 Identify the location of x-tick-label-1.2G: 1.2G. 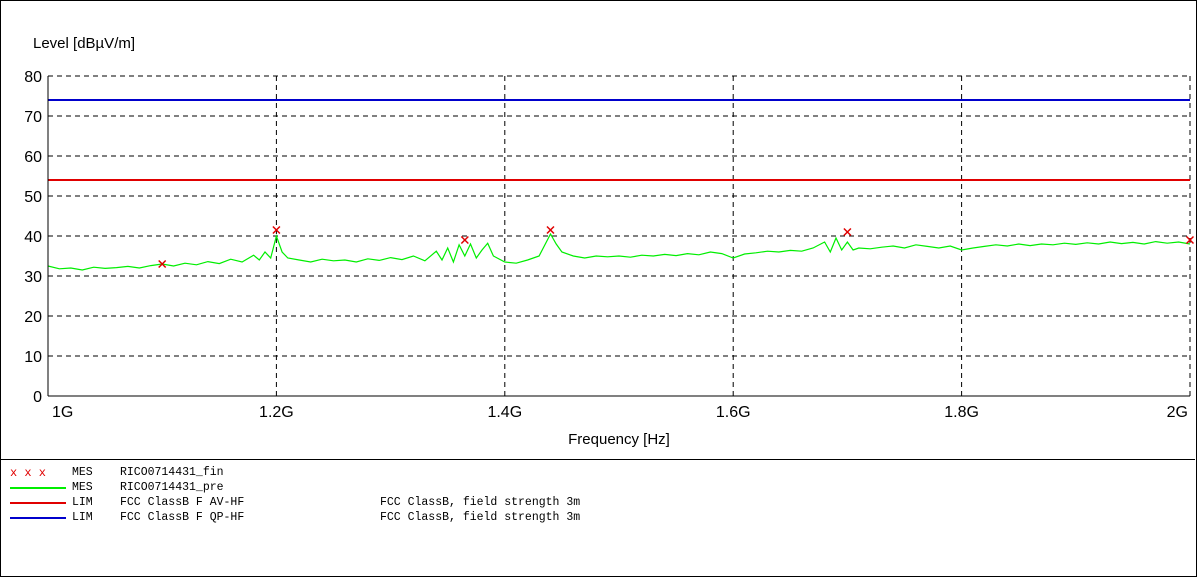
(276, 412).